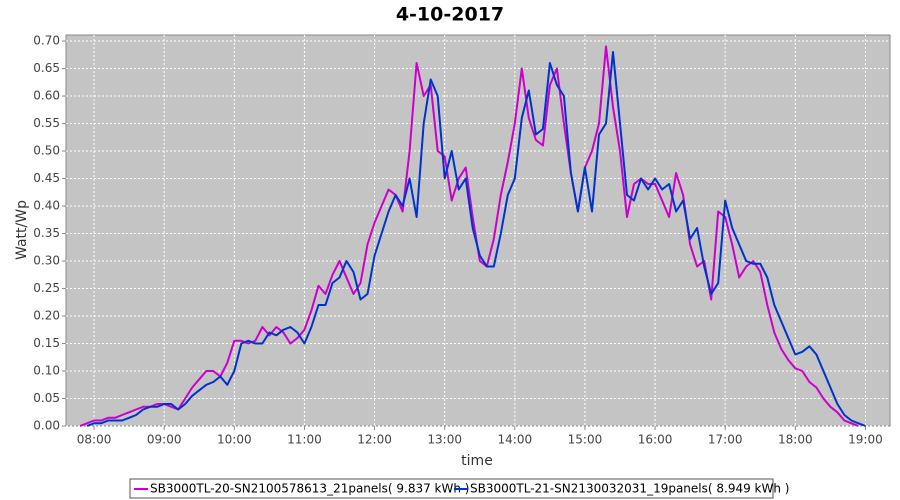  I want to click on y-tick-label: 0.05, so click(46, 398).